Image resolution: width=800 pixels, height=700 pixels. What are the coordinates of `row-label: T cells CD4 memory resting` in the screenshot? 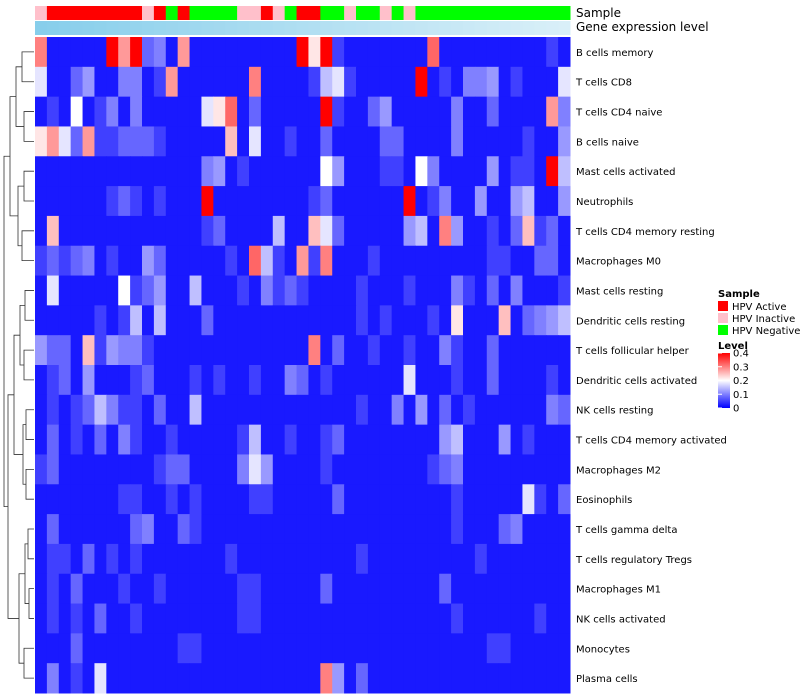 It's located at (645, 232).